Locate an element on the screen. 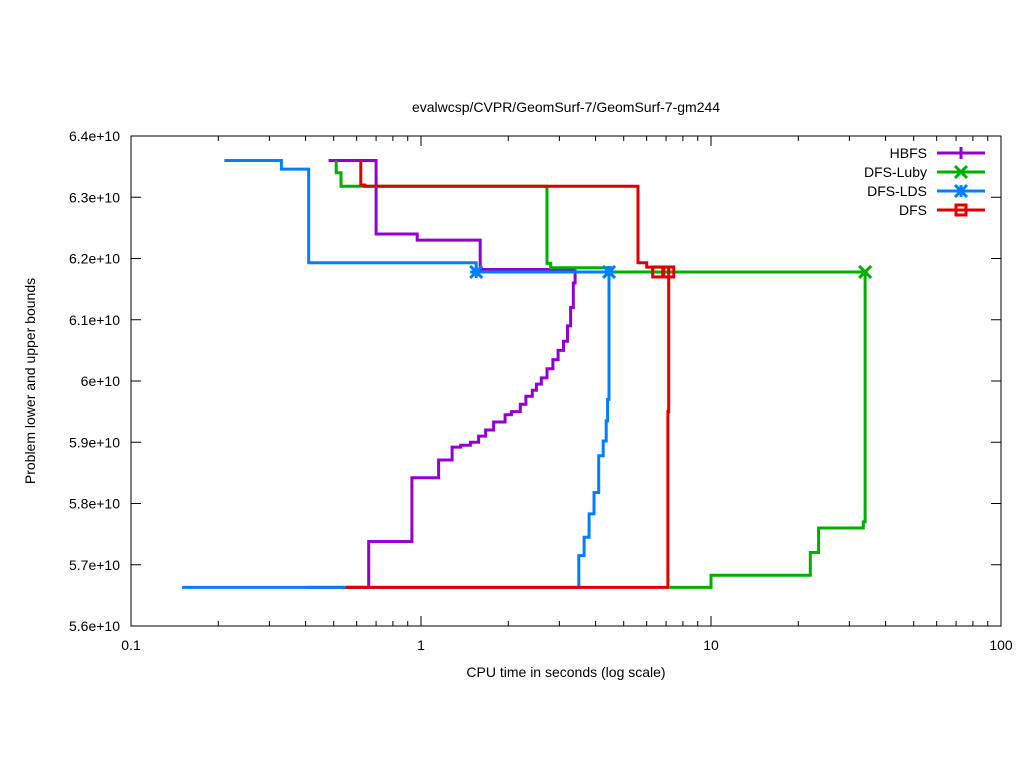  series-hbfs is located at coordinates (441, 374).